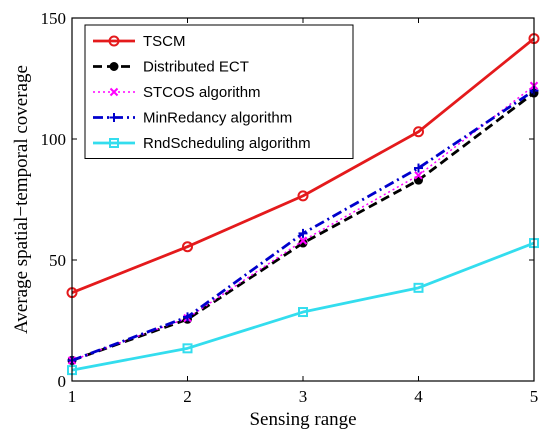 Image resolution: width=550 pixels, height=438 pixels. What do you see at coordinates (139, 41) in the screenshot?
I see `legend-item: TSCM` at bounding box center [139, 41].